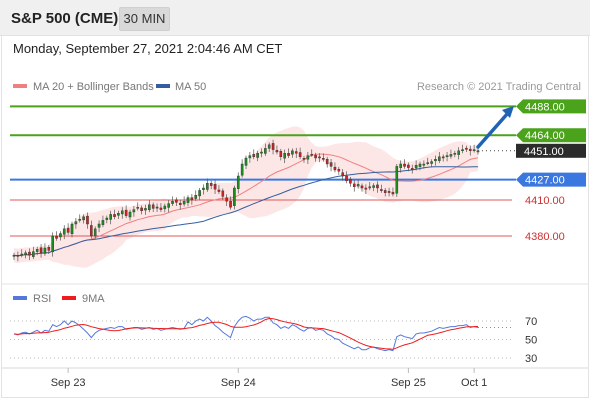  Describe the element at coordinates (20, 86) in the screenshot. I see `ma20-legend-swatch` at that location.